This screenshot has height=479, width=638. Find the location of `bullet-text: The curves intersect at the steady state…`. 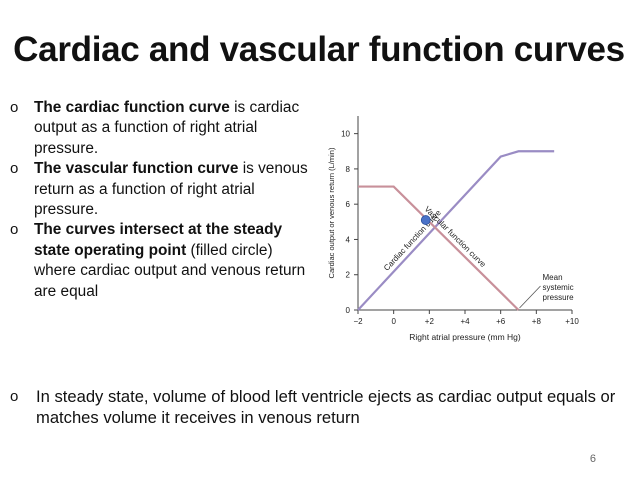

bullet-text: The curves intersect at the steady state… is located at coordinates (172, 261).